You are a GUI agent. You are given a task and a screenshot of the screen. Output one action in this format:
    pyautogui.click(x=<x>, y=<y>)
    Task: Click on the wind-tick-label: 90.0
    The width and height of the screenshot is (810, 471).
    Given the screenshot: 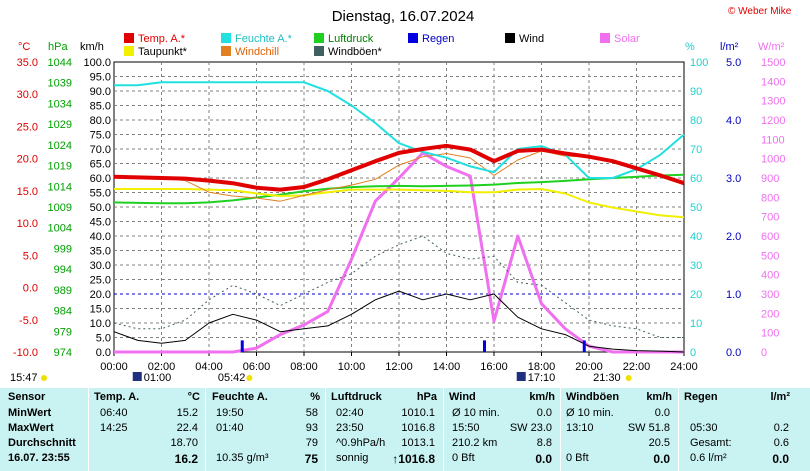 What is the action you would take?
    pyautogui.click(x=100, y=92)
    